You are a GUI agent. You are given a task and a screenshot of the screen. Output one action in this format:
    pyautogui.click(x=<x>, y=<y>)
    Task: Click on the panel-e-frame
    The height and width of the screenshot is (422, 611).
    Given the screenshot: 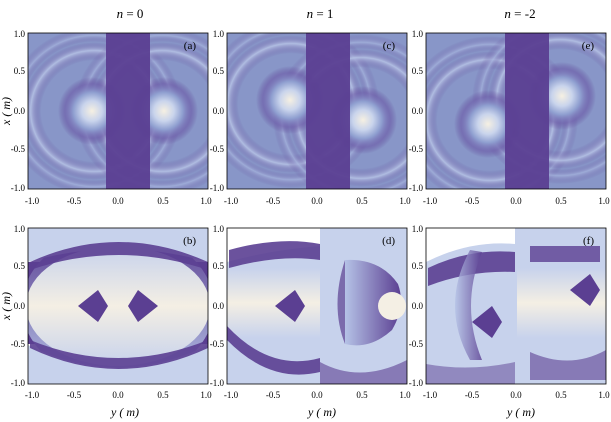 What is the action you would take?
    pyautogui.click(x=516, y=111)
    